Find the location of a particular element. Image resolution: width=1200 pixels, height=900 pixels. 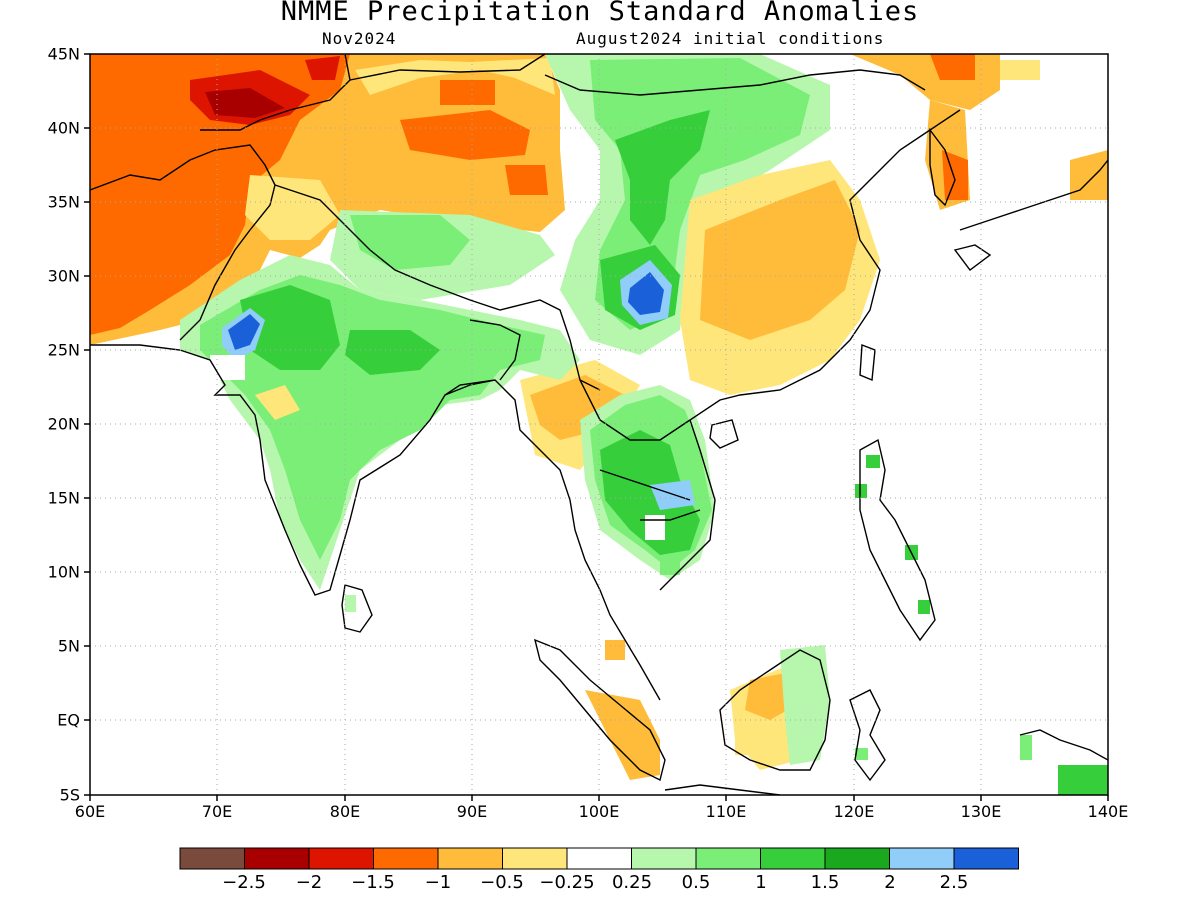

colorbar-label: 1.5 is located at coordinates (825, 882).